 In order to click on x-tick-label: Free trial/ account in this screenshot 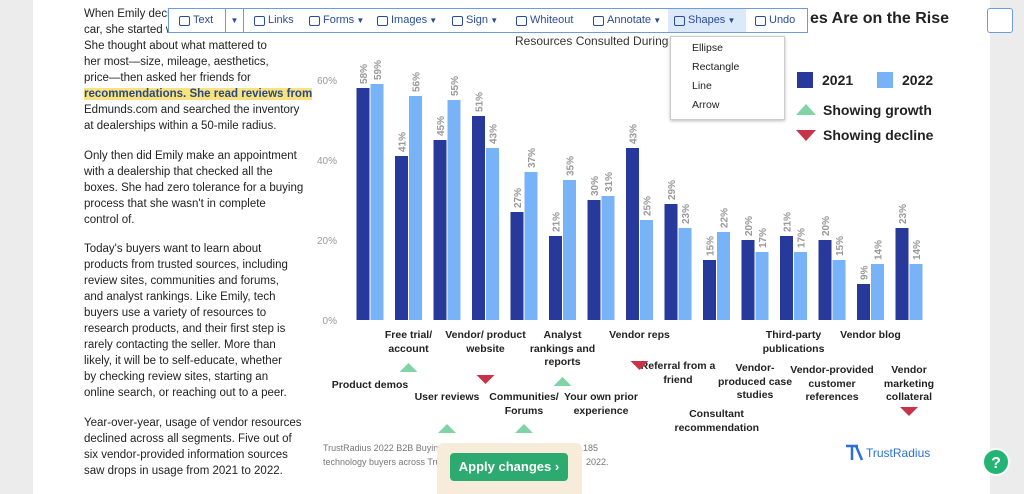, I will do `click(408, 342)`.